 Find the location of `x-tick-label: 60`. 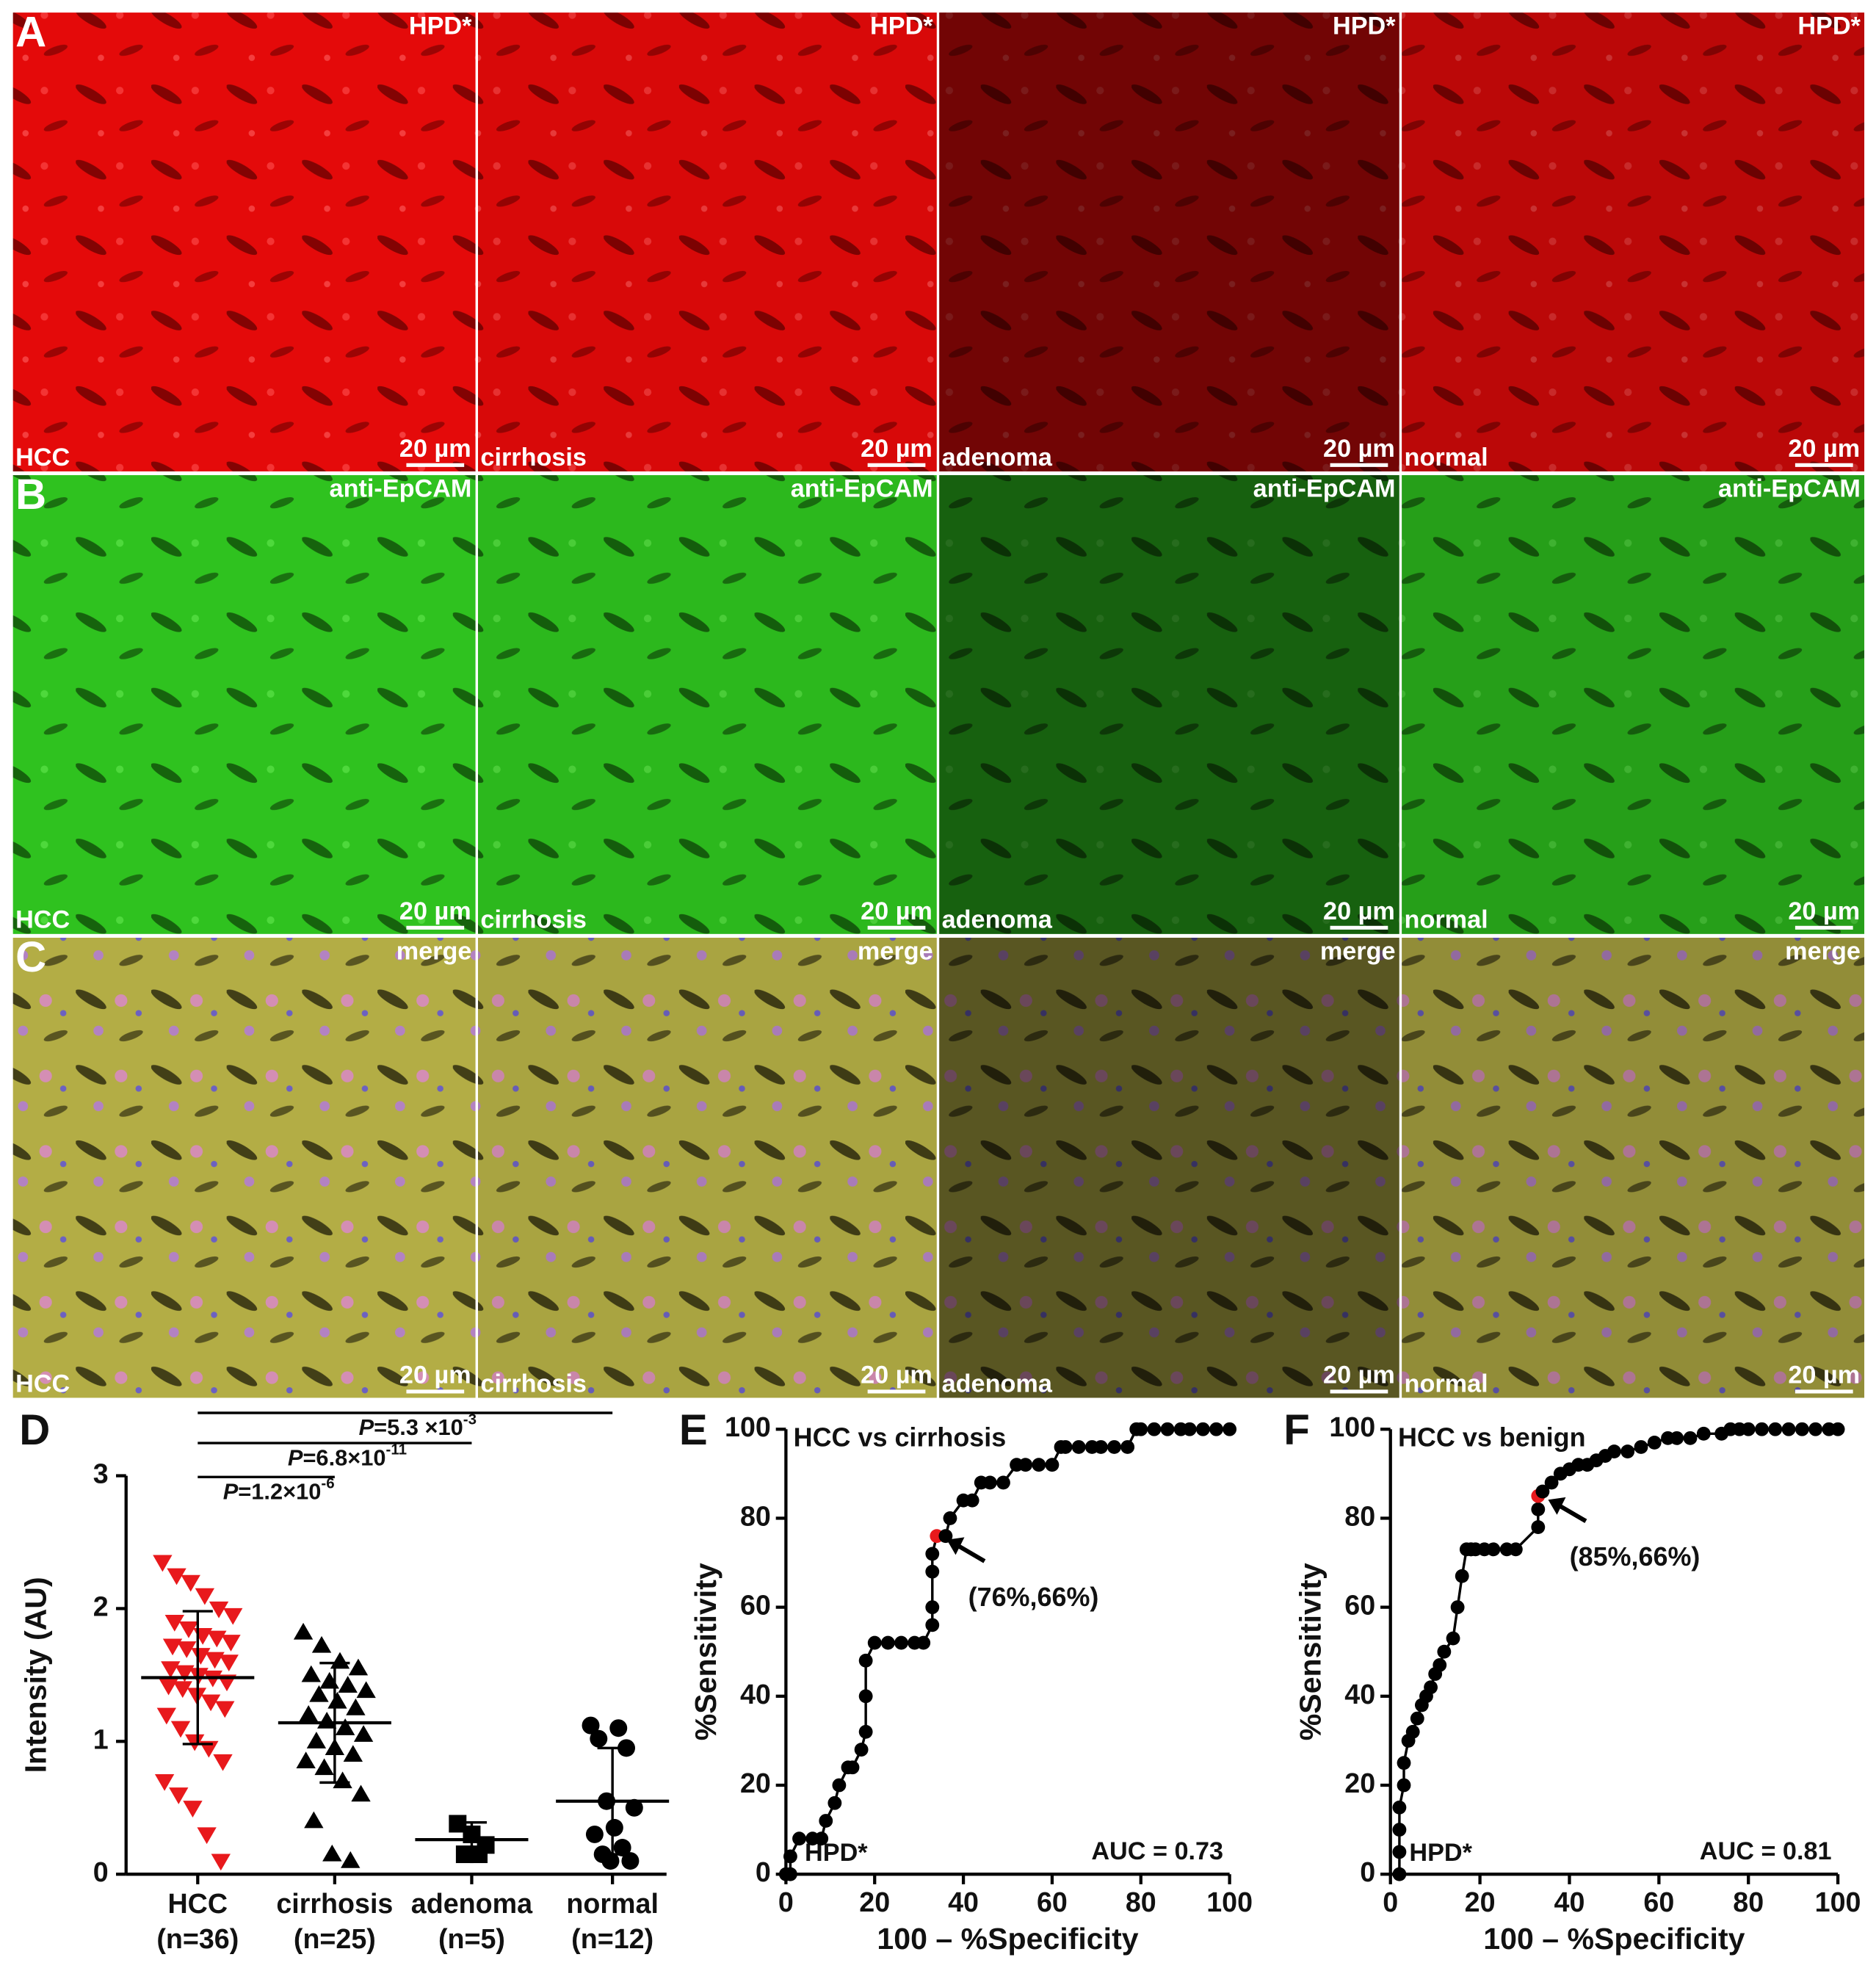

x-tick-label: 60 is located at coordinates (1052, 1902).